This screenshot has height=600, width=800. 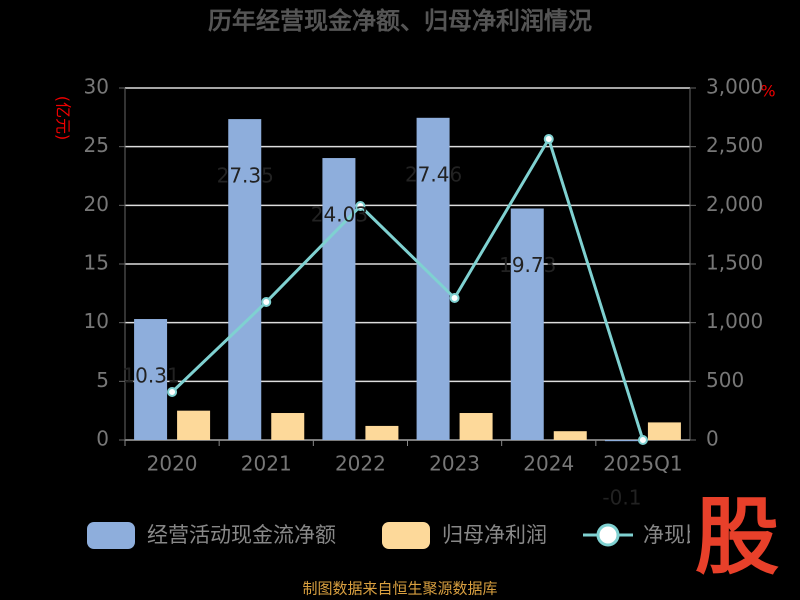 I want to click on legend-label: 归母净利润, so click(x=494, y=535).